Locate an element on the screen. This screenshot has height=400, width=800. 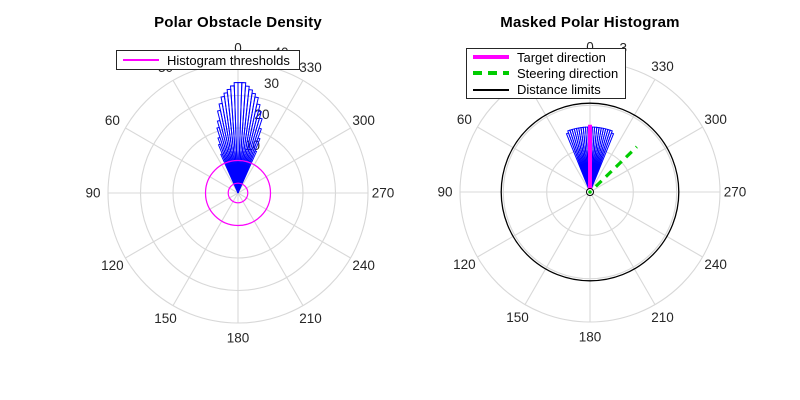
left-plot-title: Polar Obstacle Density is located at coordinates (238, 22).